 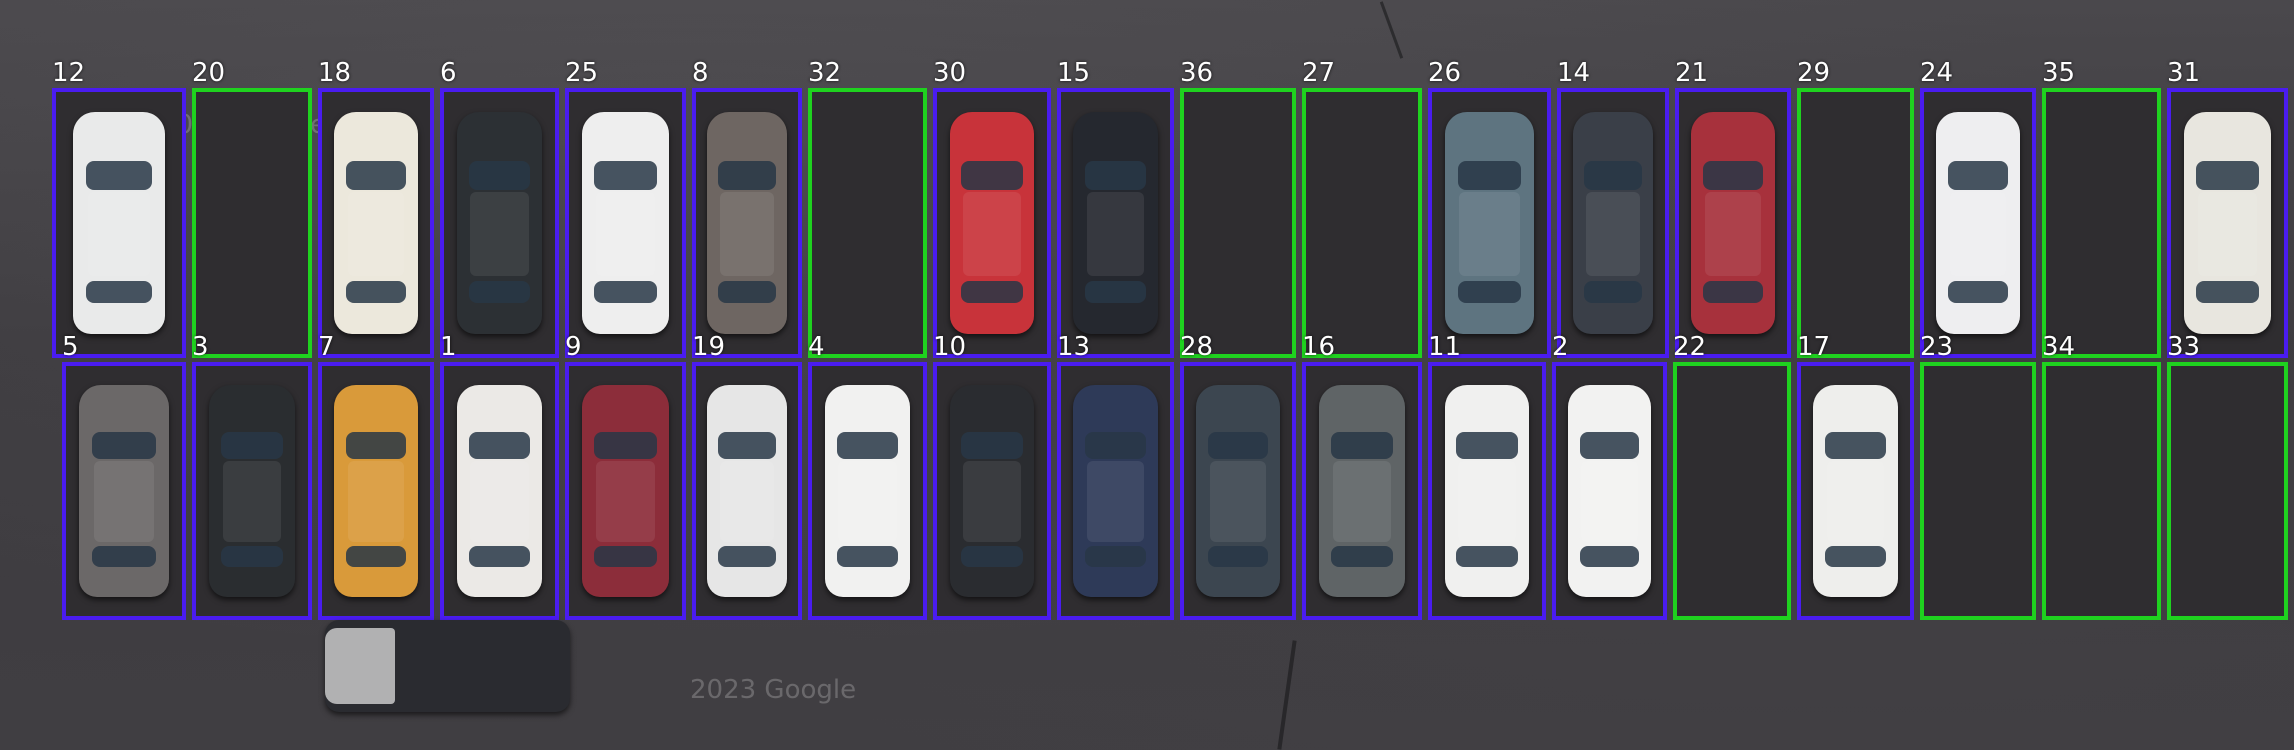 What do you see at coordinates (326, 347) in the screenshot?
I see `slot-number-label: 7` at bounding box center [326, 347].